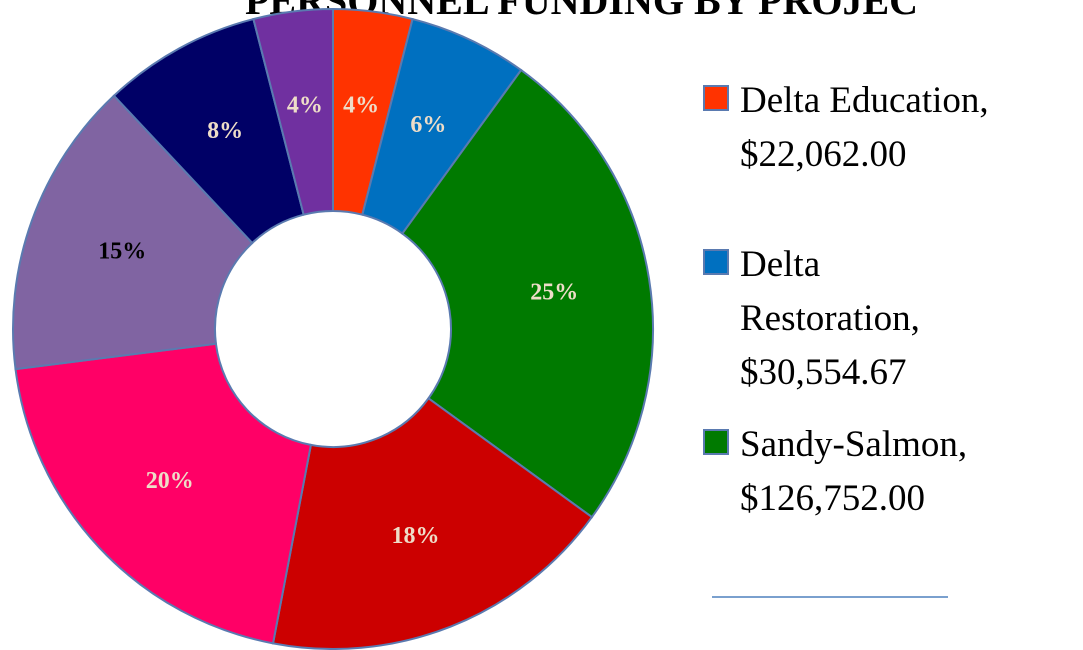  What do you see at coordinates (832, 498) in the screenshot?
I see `legend-text: $126,752.00` at bounding box center [832, 498].